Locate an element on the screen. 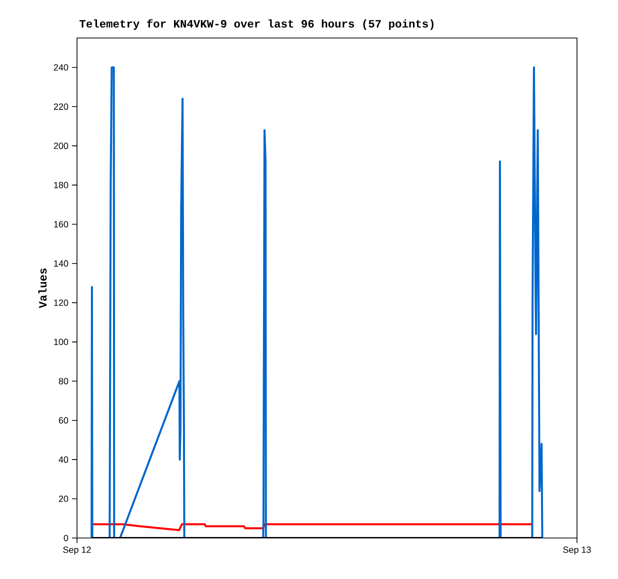 The height and width of the screenshot is (579, 618). x-tick-label: Sep 12 is located at coordinates (77, 550).